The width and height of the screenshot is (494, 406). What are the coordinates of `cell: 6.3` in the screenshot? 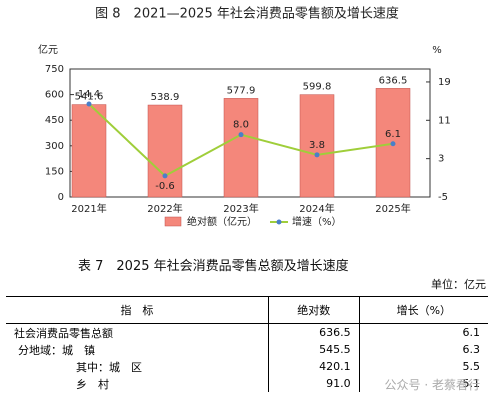 It's located at (423, 349).